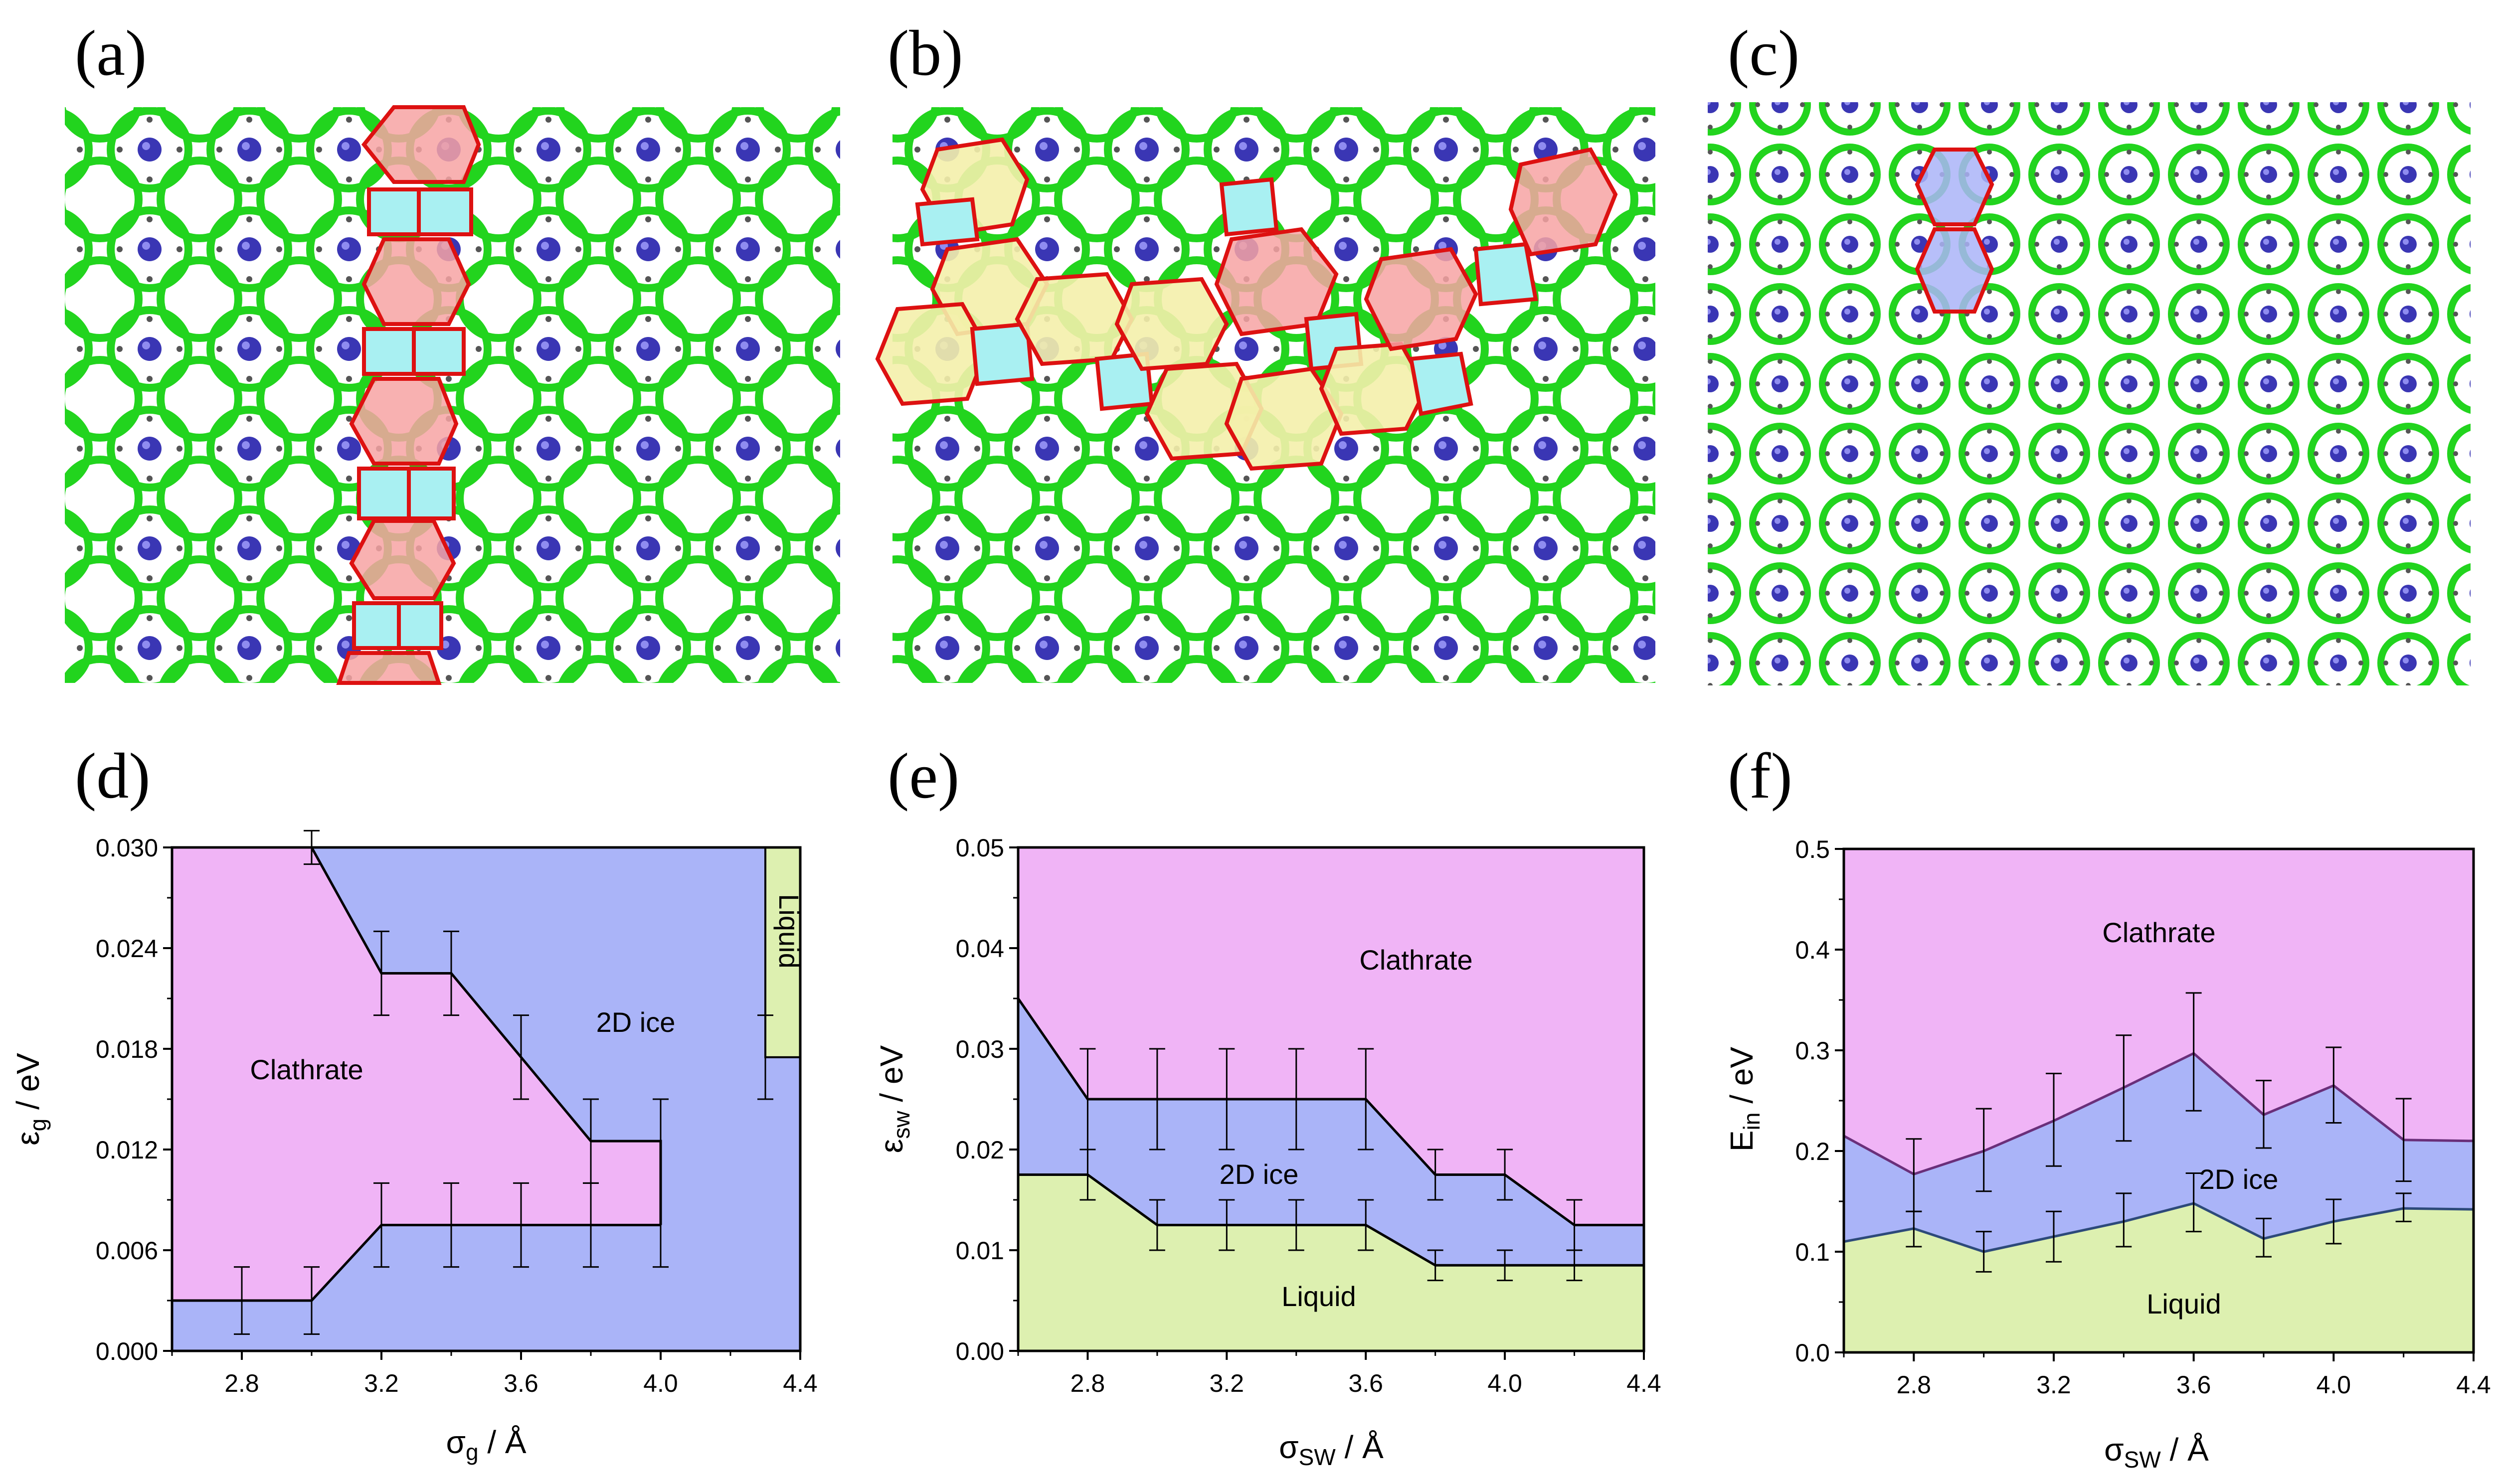 The image size is (2493, 1484). I want to click on ticks-e: 2.8 3.2 3.6 4.0 4.4 0.00 0.01 0.02 0.03 0.04 0.05, so click(1308, 1115).